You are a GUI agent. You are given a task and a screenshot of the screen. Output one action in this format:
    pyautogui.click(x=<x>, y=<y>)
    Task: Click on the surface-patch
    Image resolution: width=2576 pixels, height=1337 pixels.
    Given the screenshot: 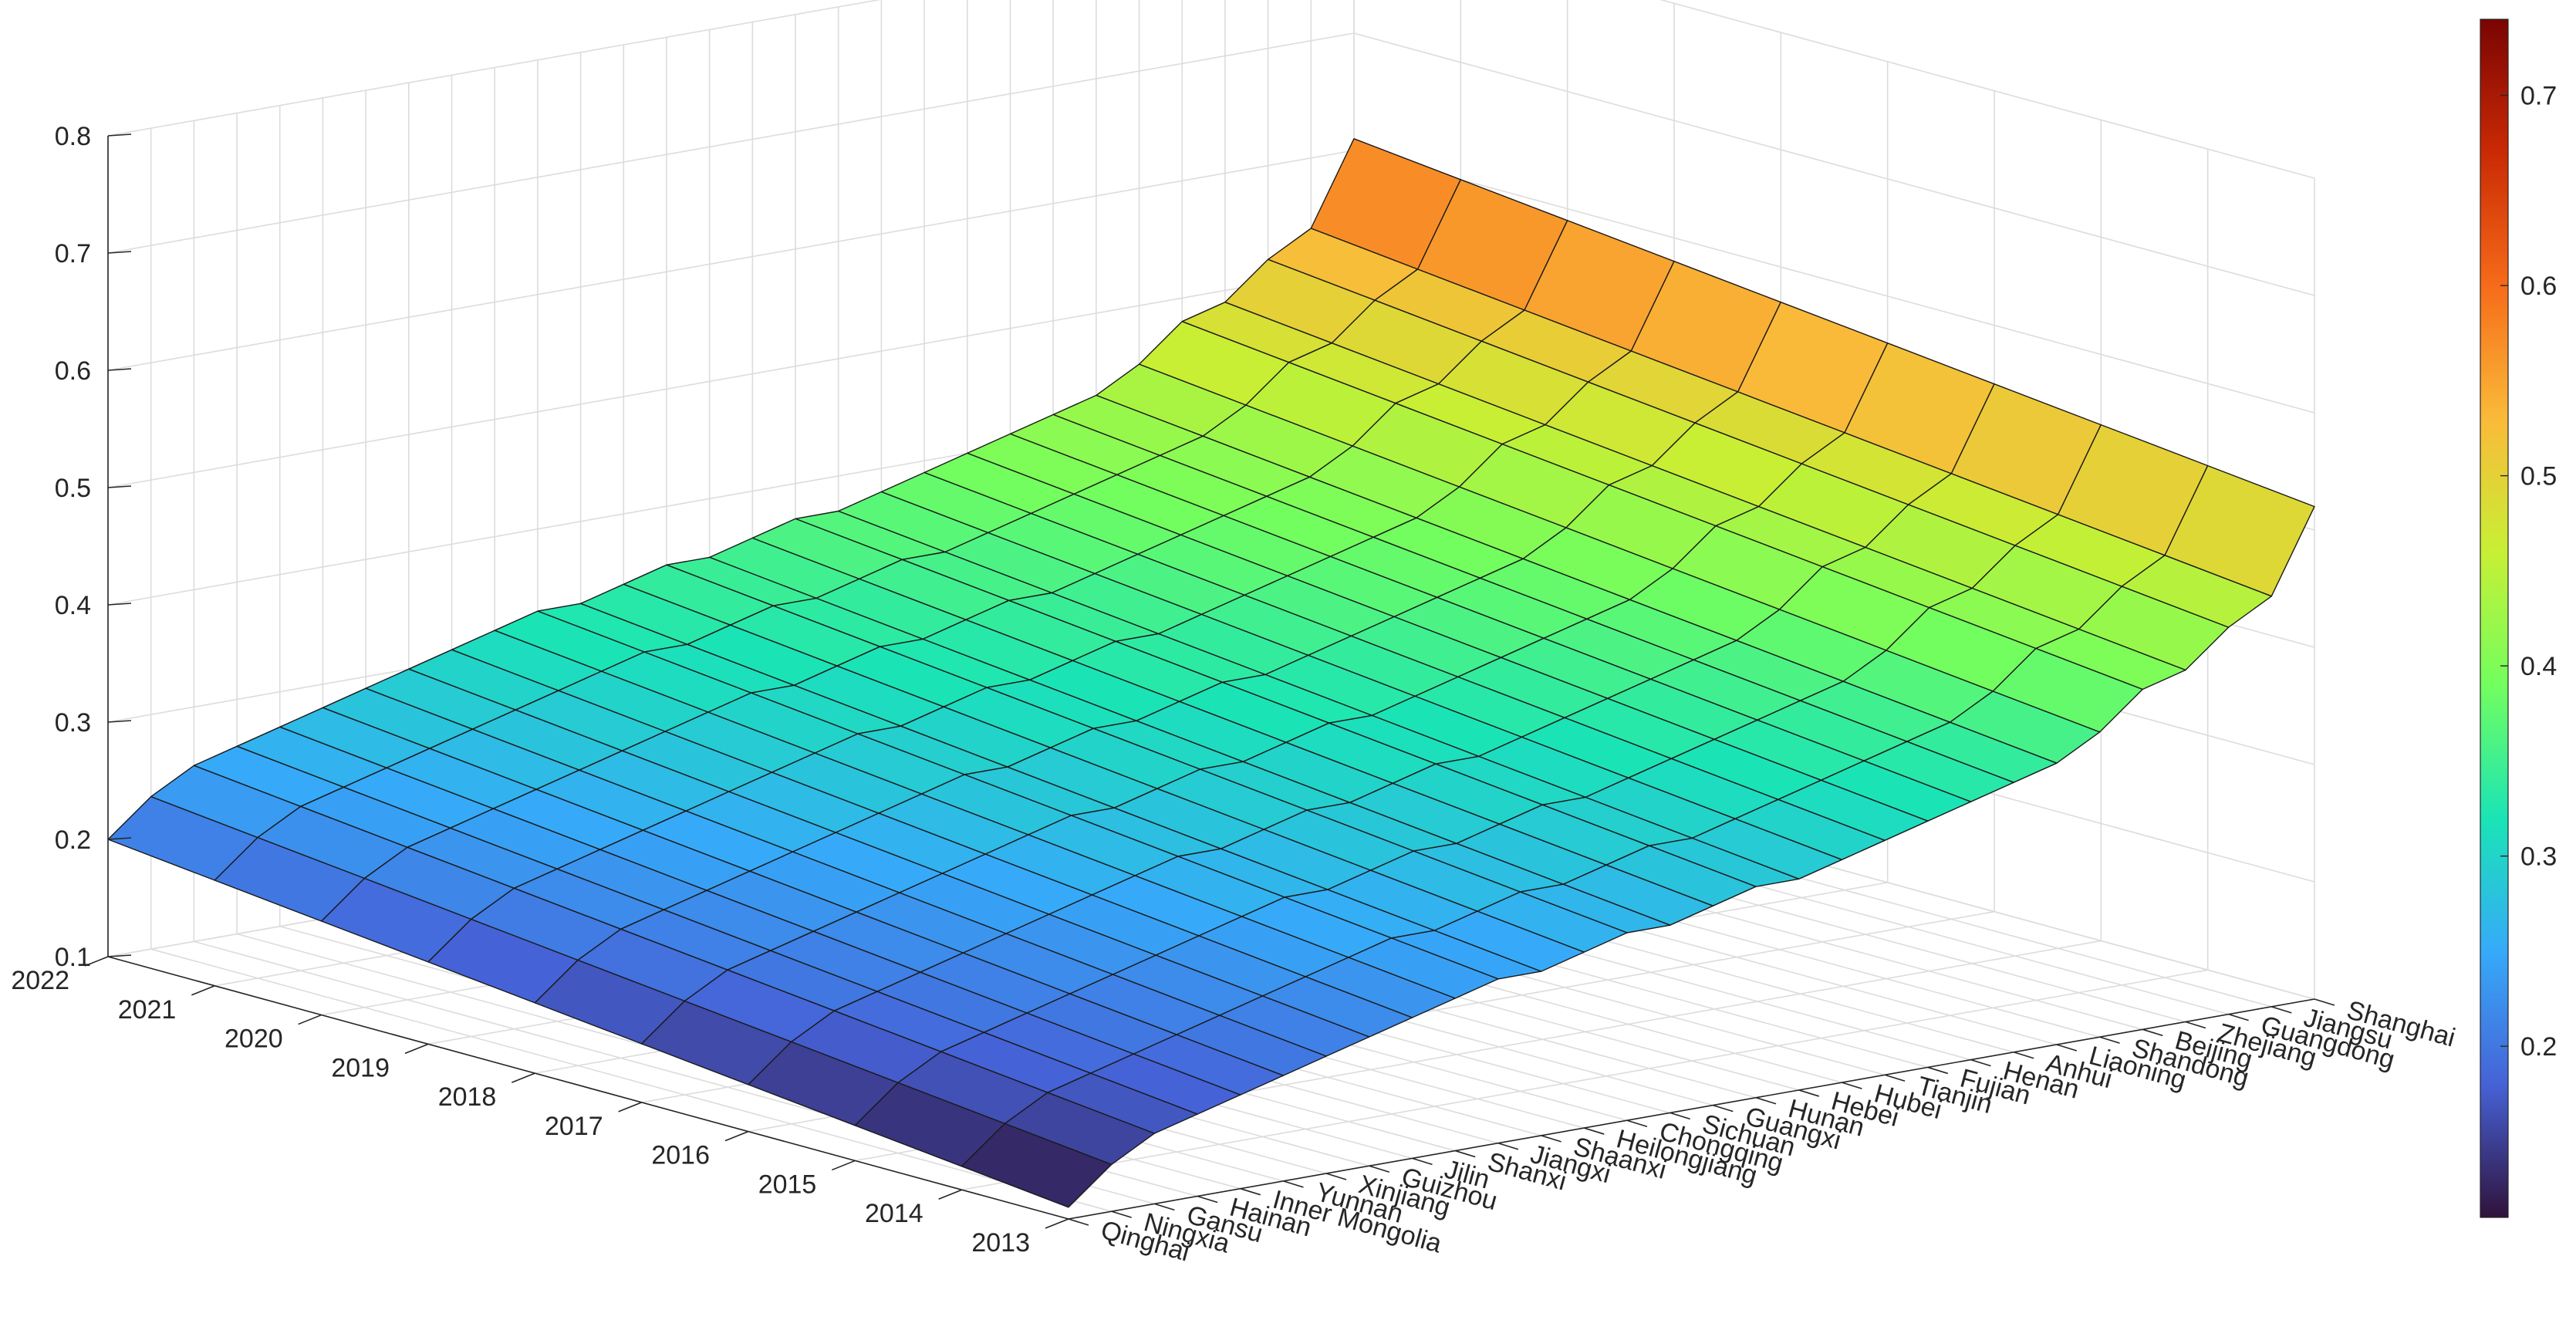 What is the action you would take?
    pyautogui.click(x=1036, y=1165)
    